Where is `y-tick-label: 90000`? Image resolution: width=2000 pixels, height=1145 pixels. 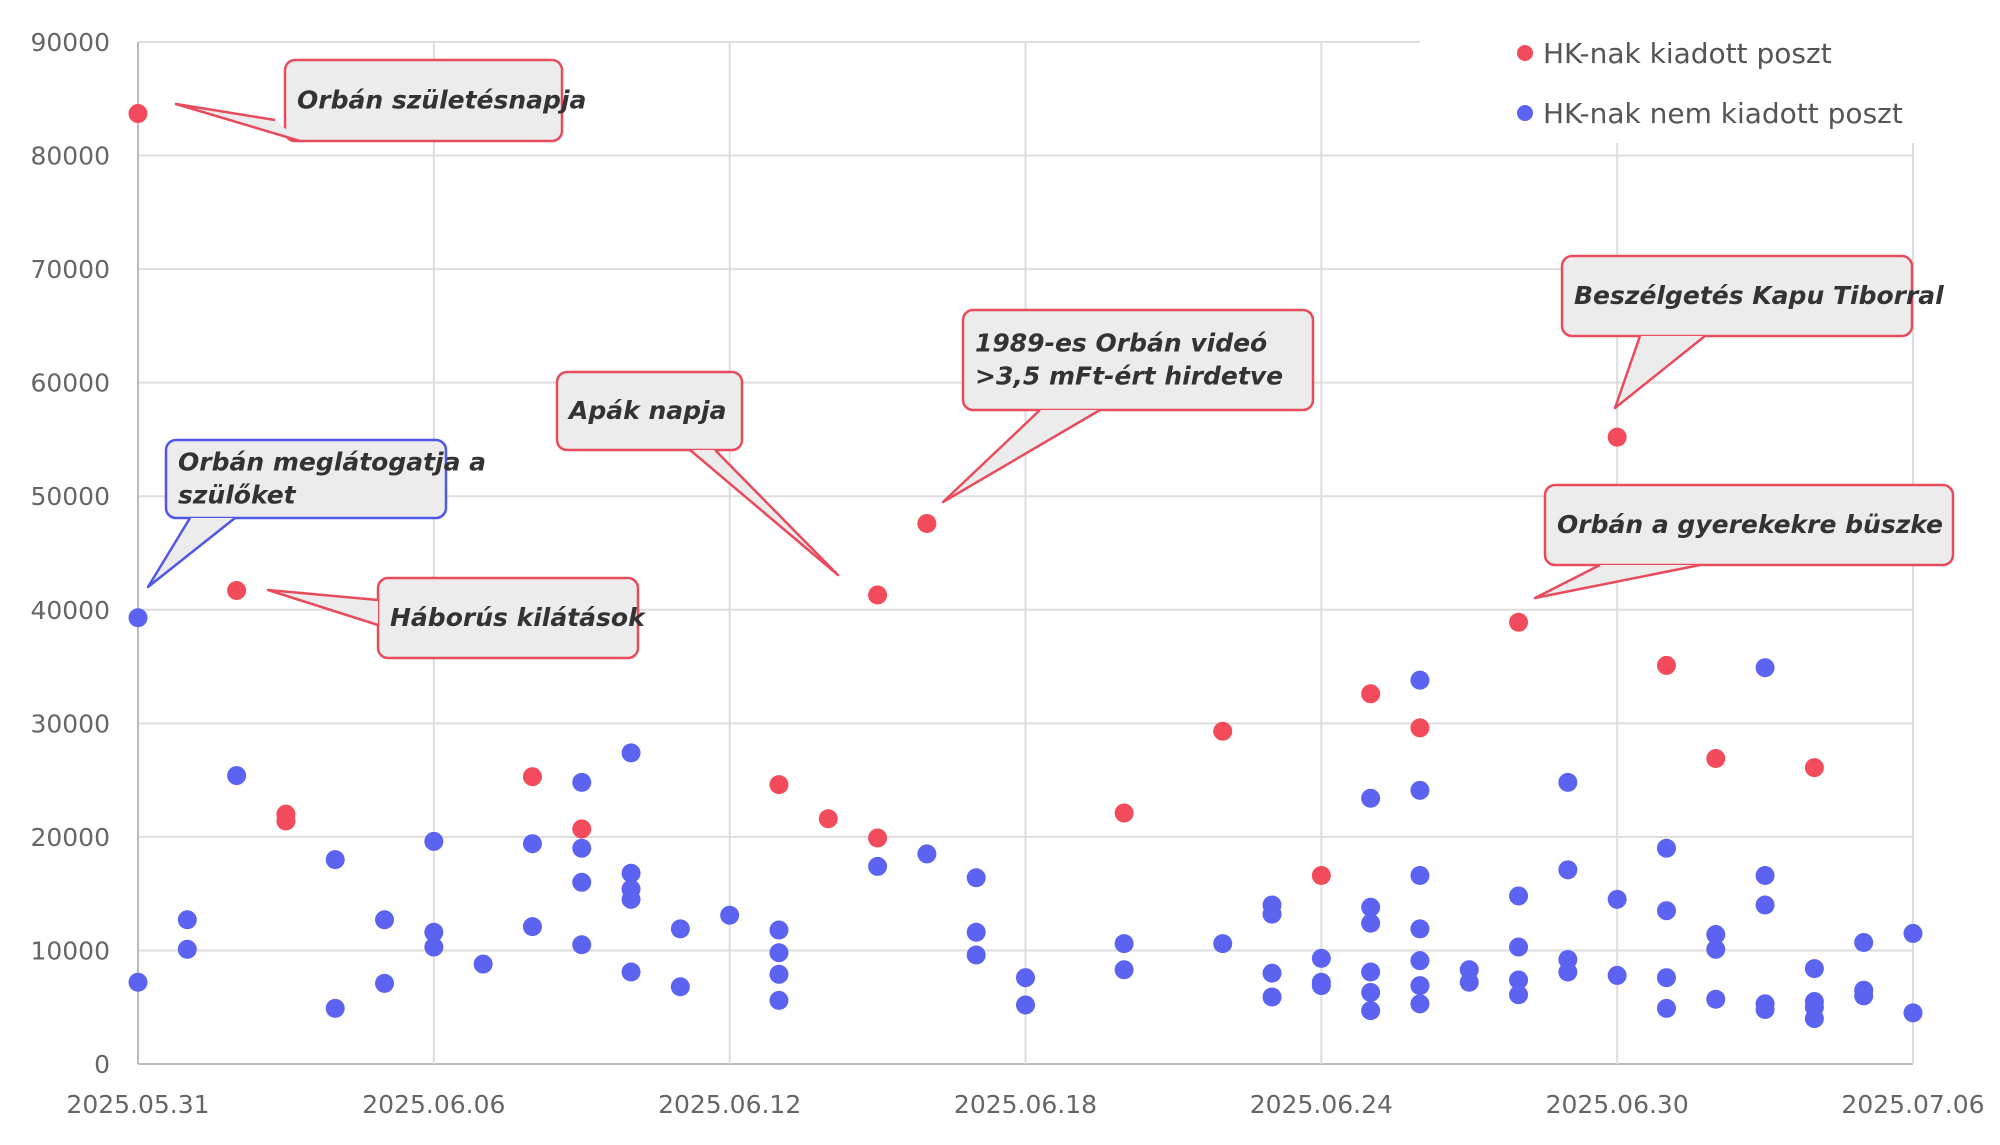 y-tick-label: 90000 is located at coordinates (70, 42).